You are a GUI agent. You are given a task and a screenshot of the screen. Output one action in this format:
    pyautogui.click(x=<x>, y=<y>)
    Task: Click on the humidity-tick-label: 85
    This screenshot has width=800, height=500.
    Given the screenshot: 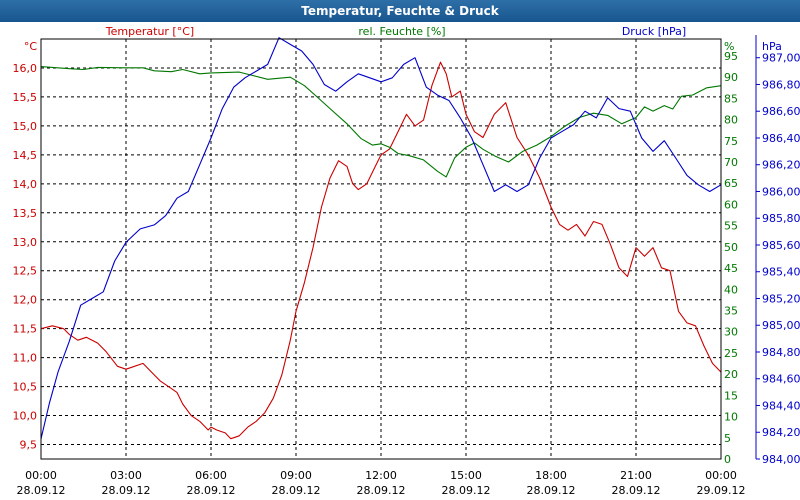 What is the action you would take?
    pyautogui.click(x=731, y=98)
    